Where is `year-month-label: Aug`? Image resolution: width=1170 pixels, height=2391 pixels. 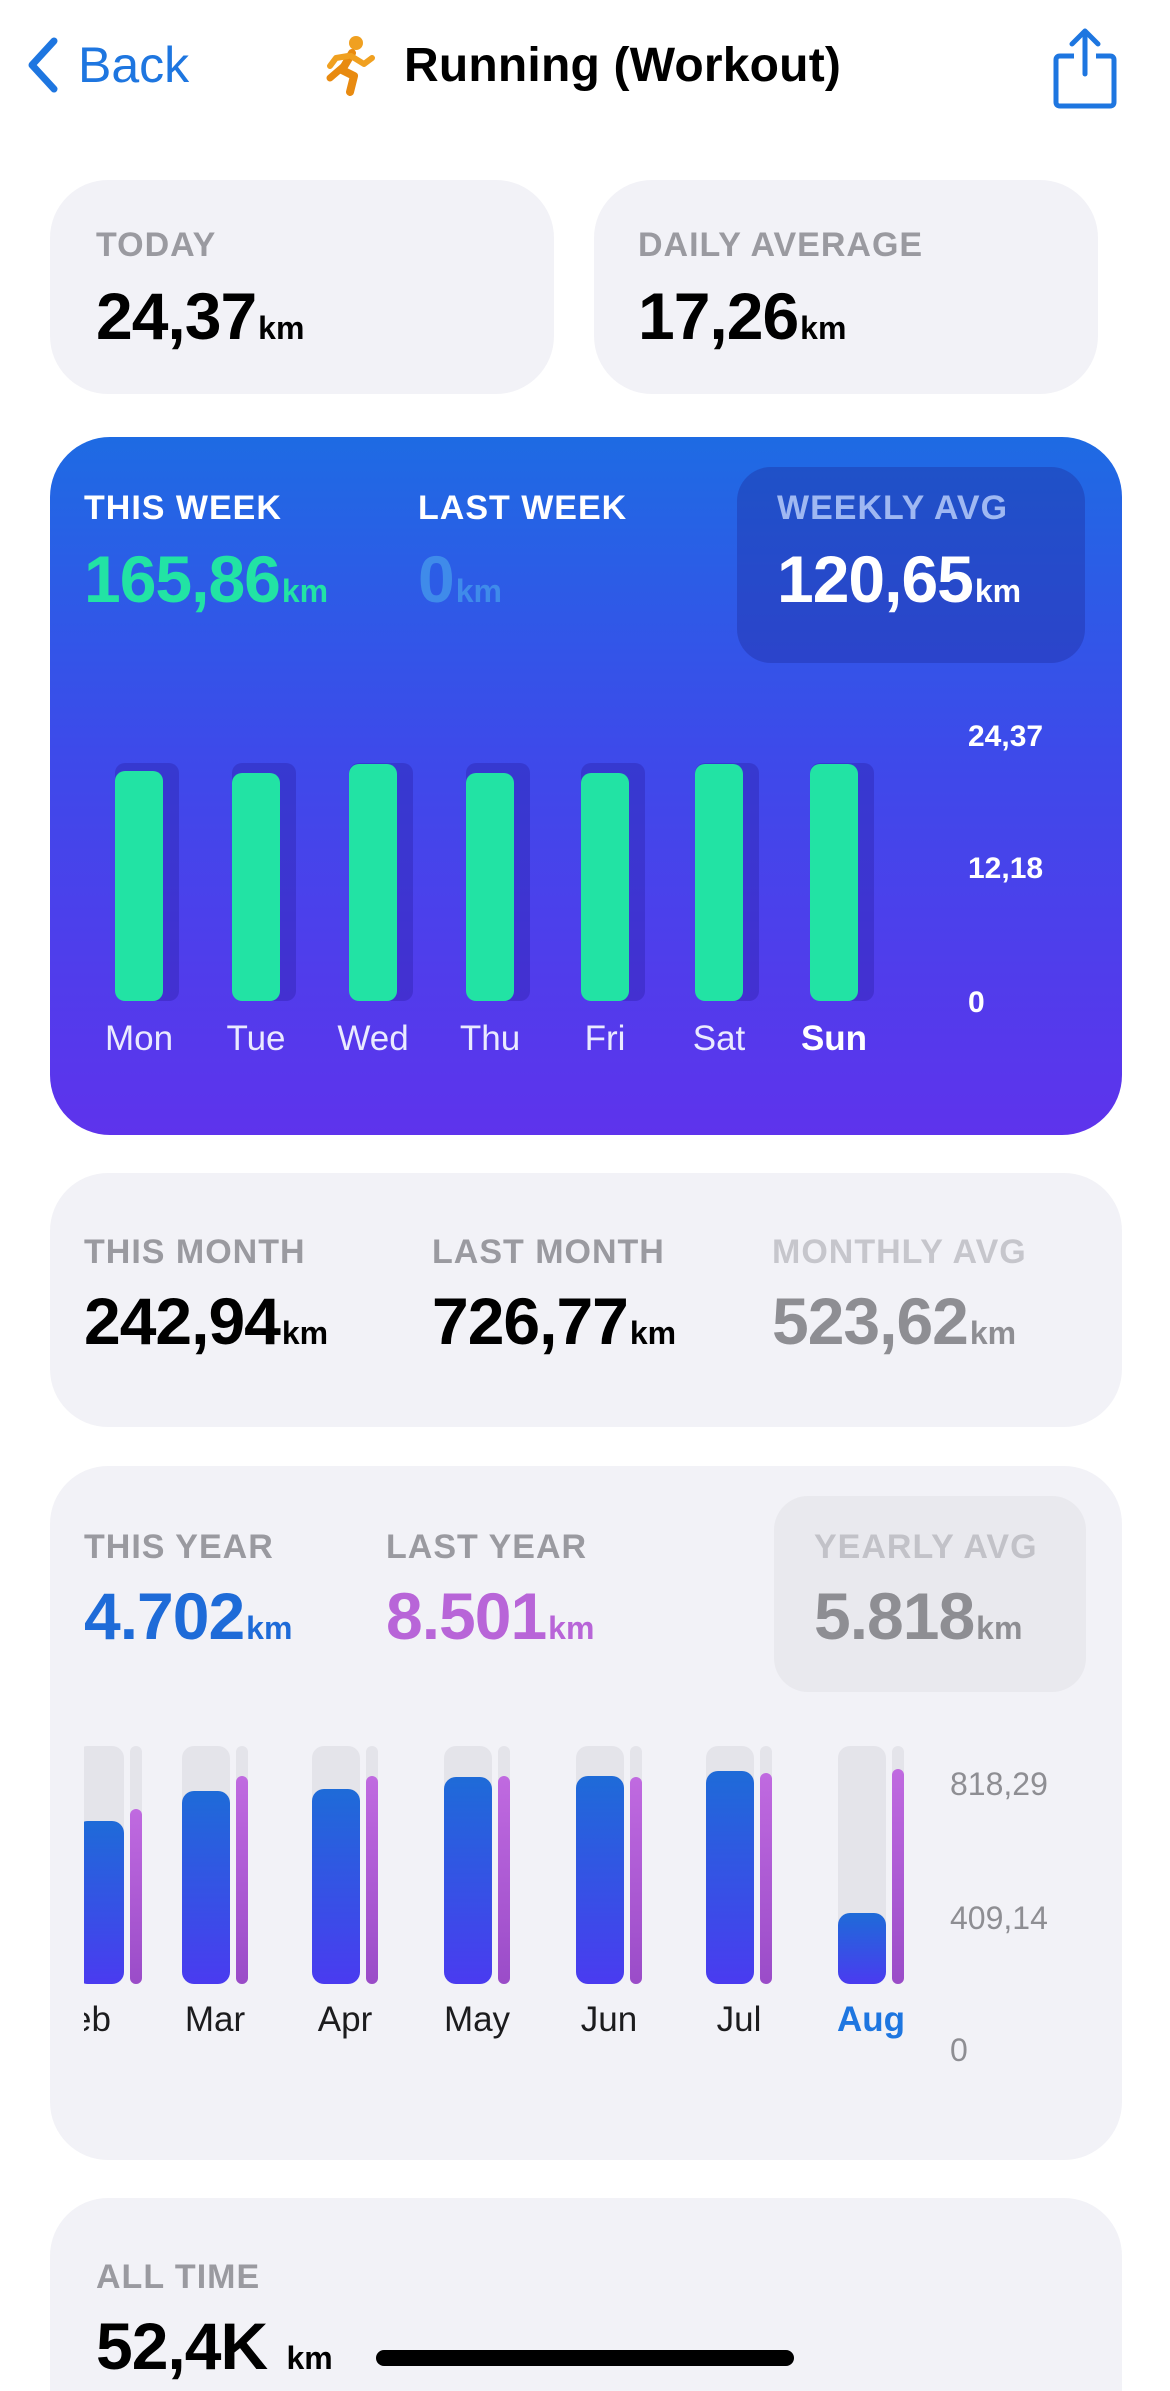 year-month-label: Aug is located at coordinates (871, 2019).